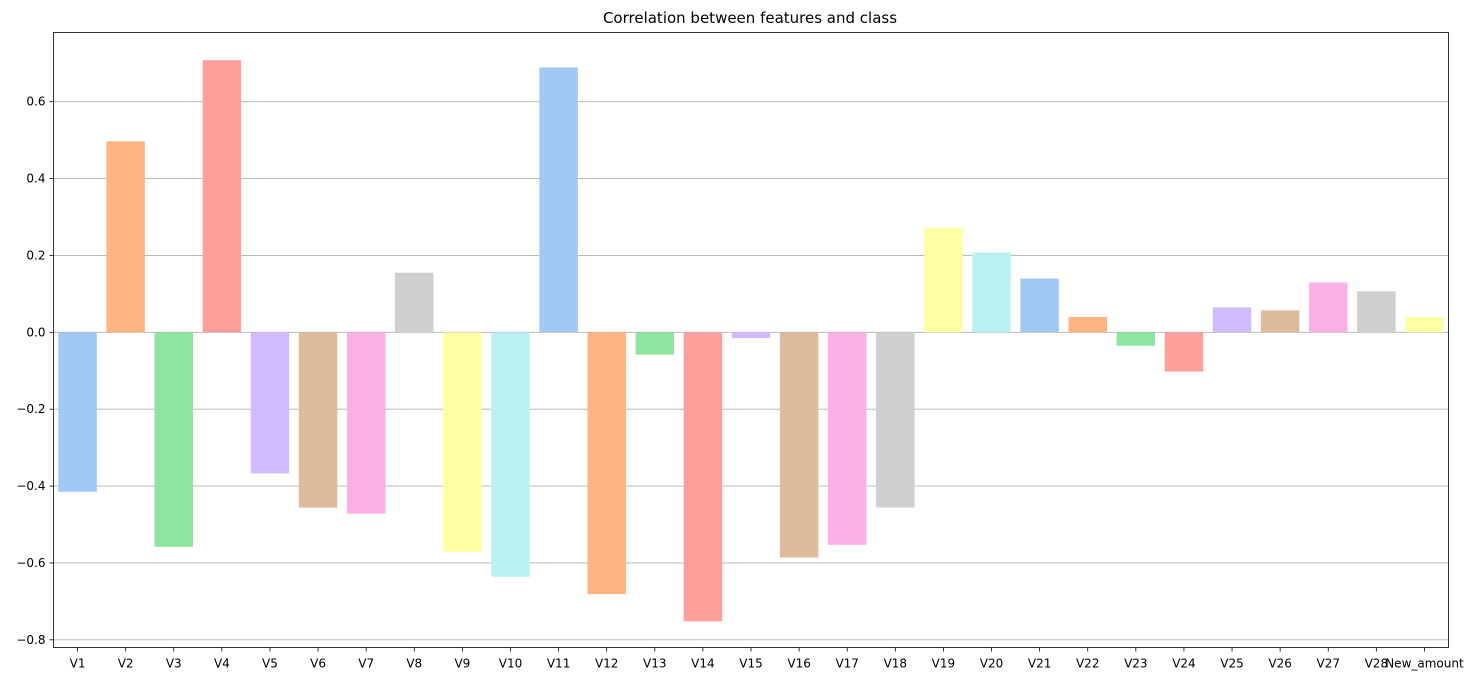 This screenshot has width=1479, height=682. Describe the element at coordinates (751, 335) in the screenshot. I see `bar-v15` at that location.